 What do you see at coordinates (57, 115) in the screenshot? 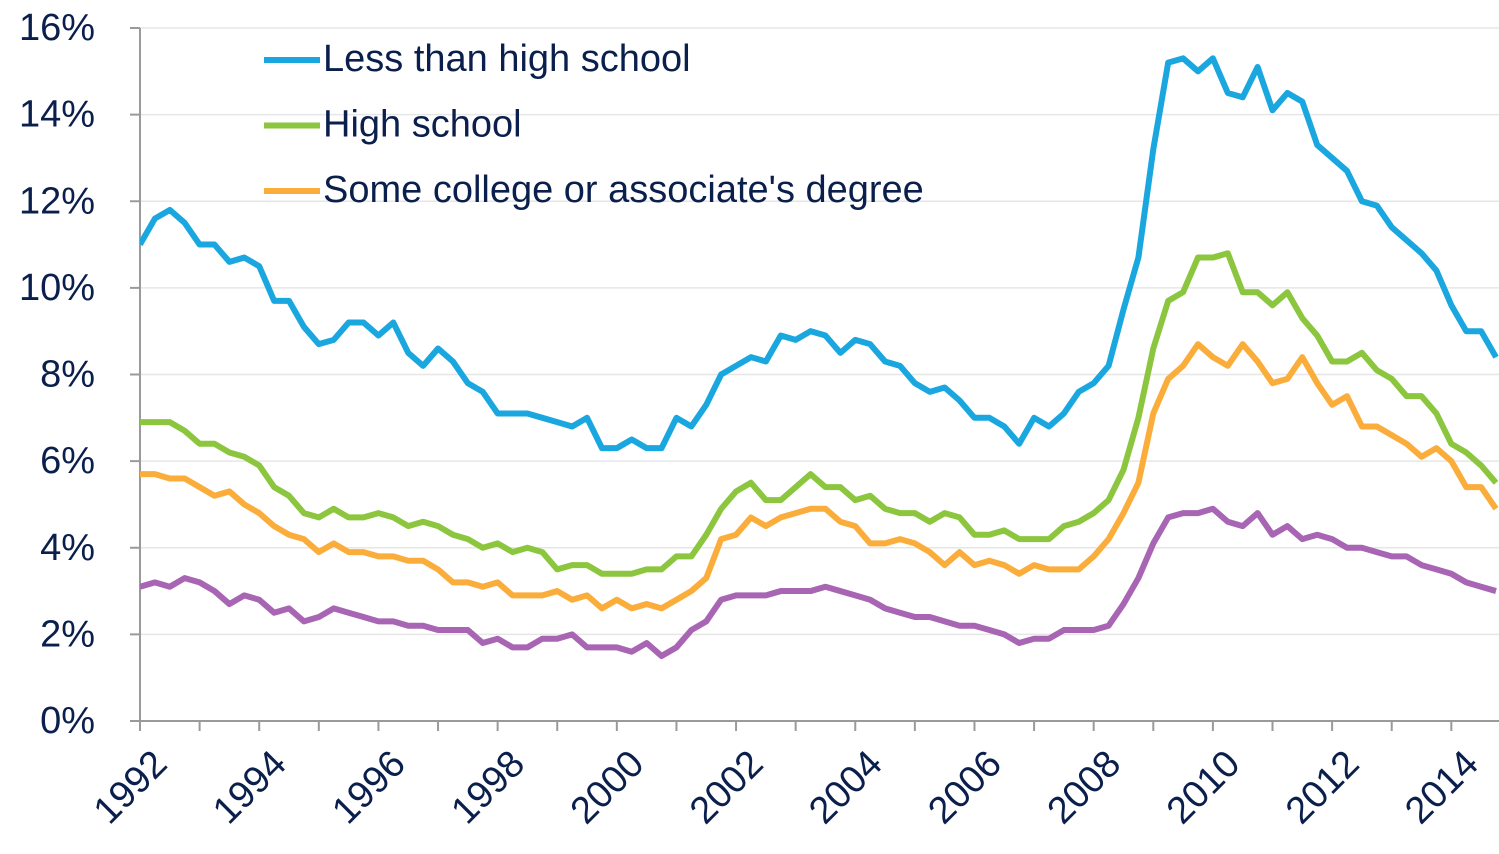
I see `y-tick-label: 14%` at bounding box center [57, 115].